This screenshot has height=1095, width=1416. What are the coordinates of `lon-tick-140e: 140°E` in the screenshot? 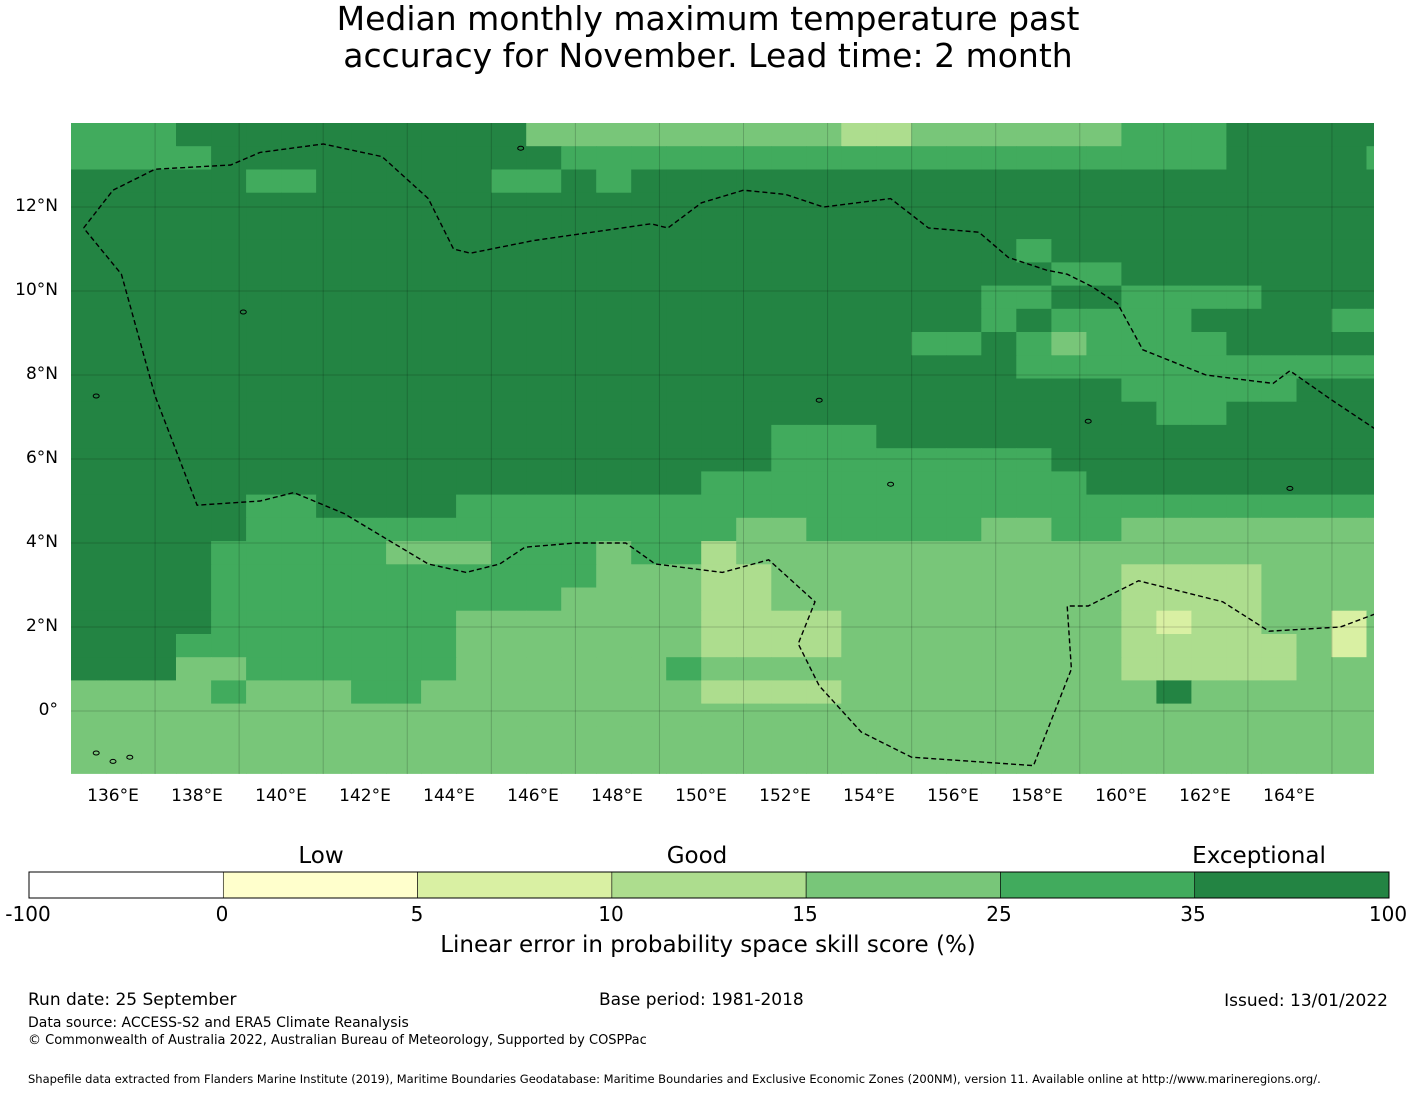 It's located at (281, 796).